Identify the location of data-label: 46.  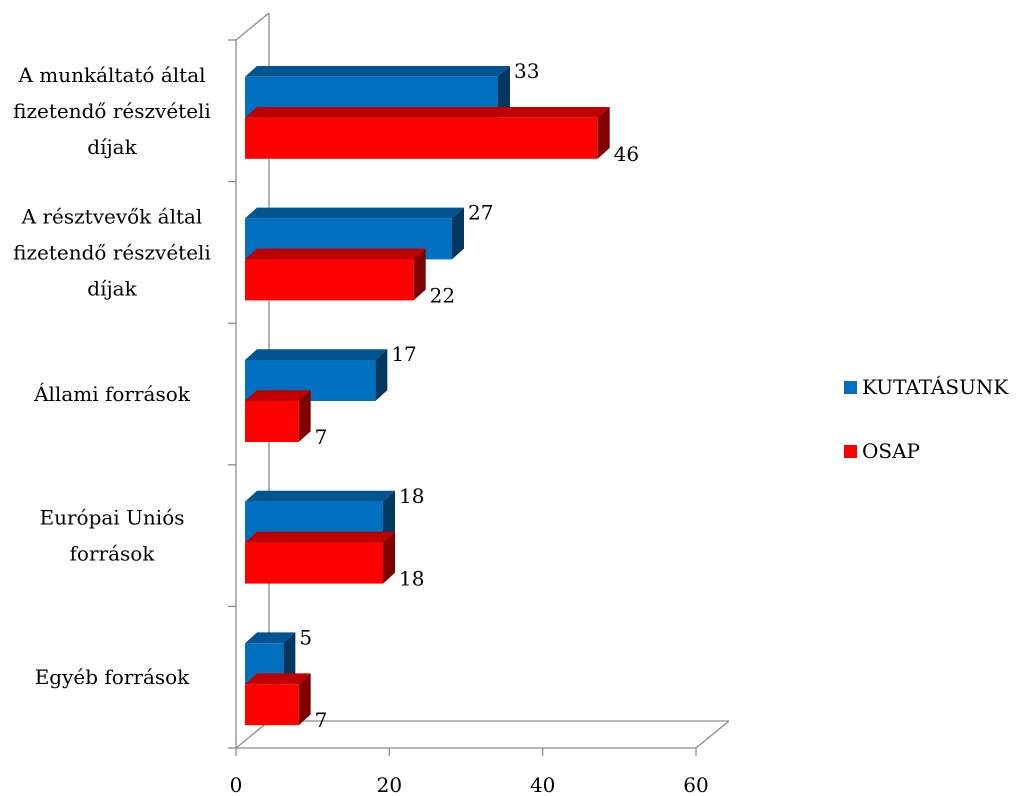
(626, 154).